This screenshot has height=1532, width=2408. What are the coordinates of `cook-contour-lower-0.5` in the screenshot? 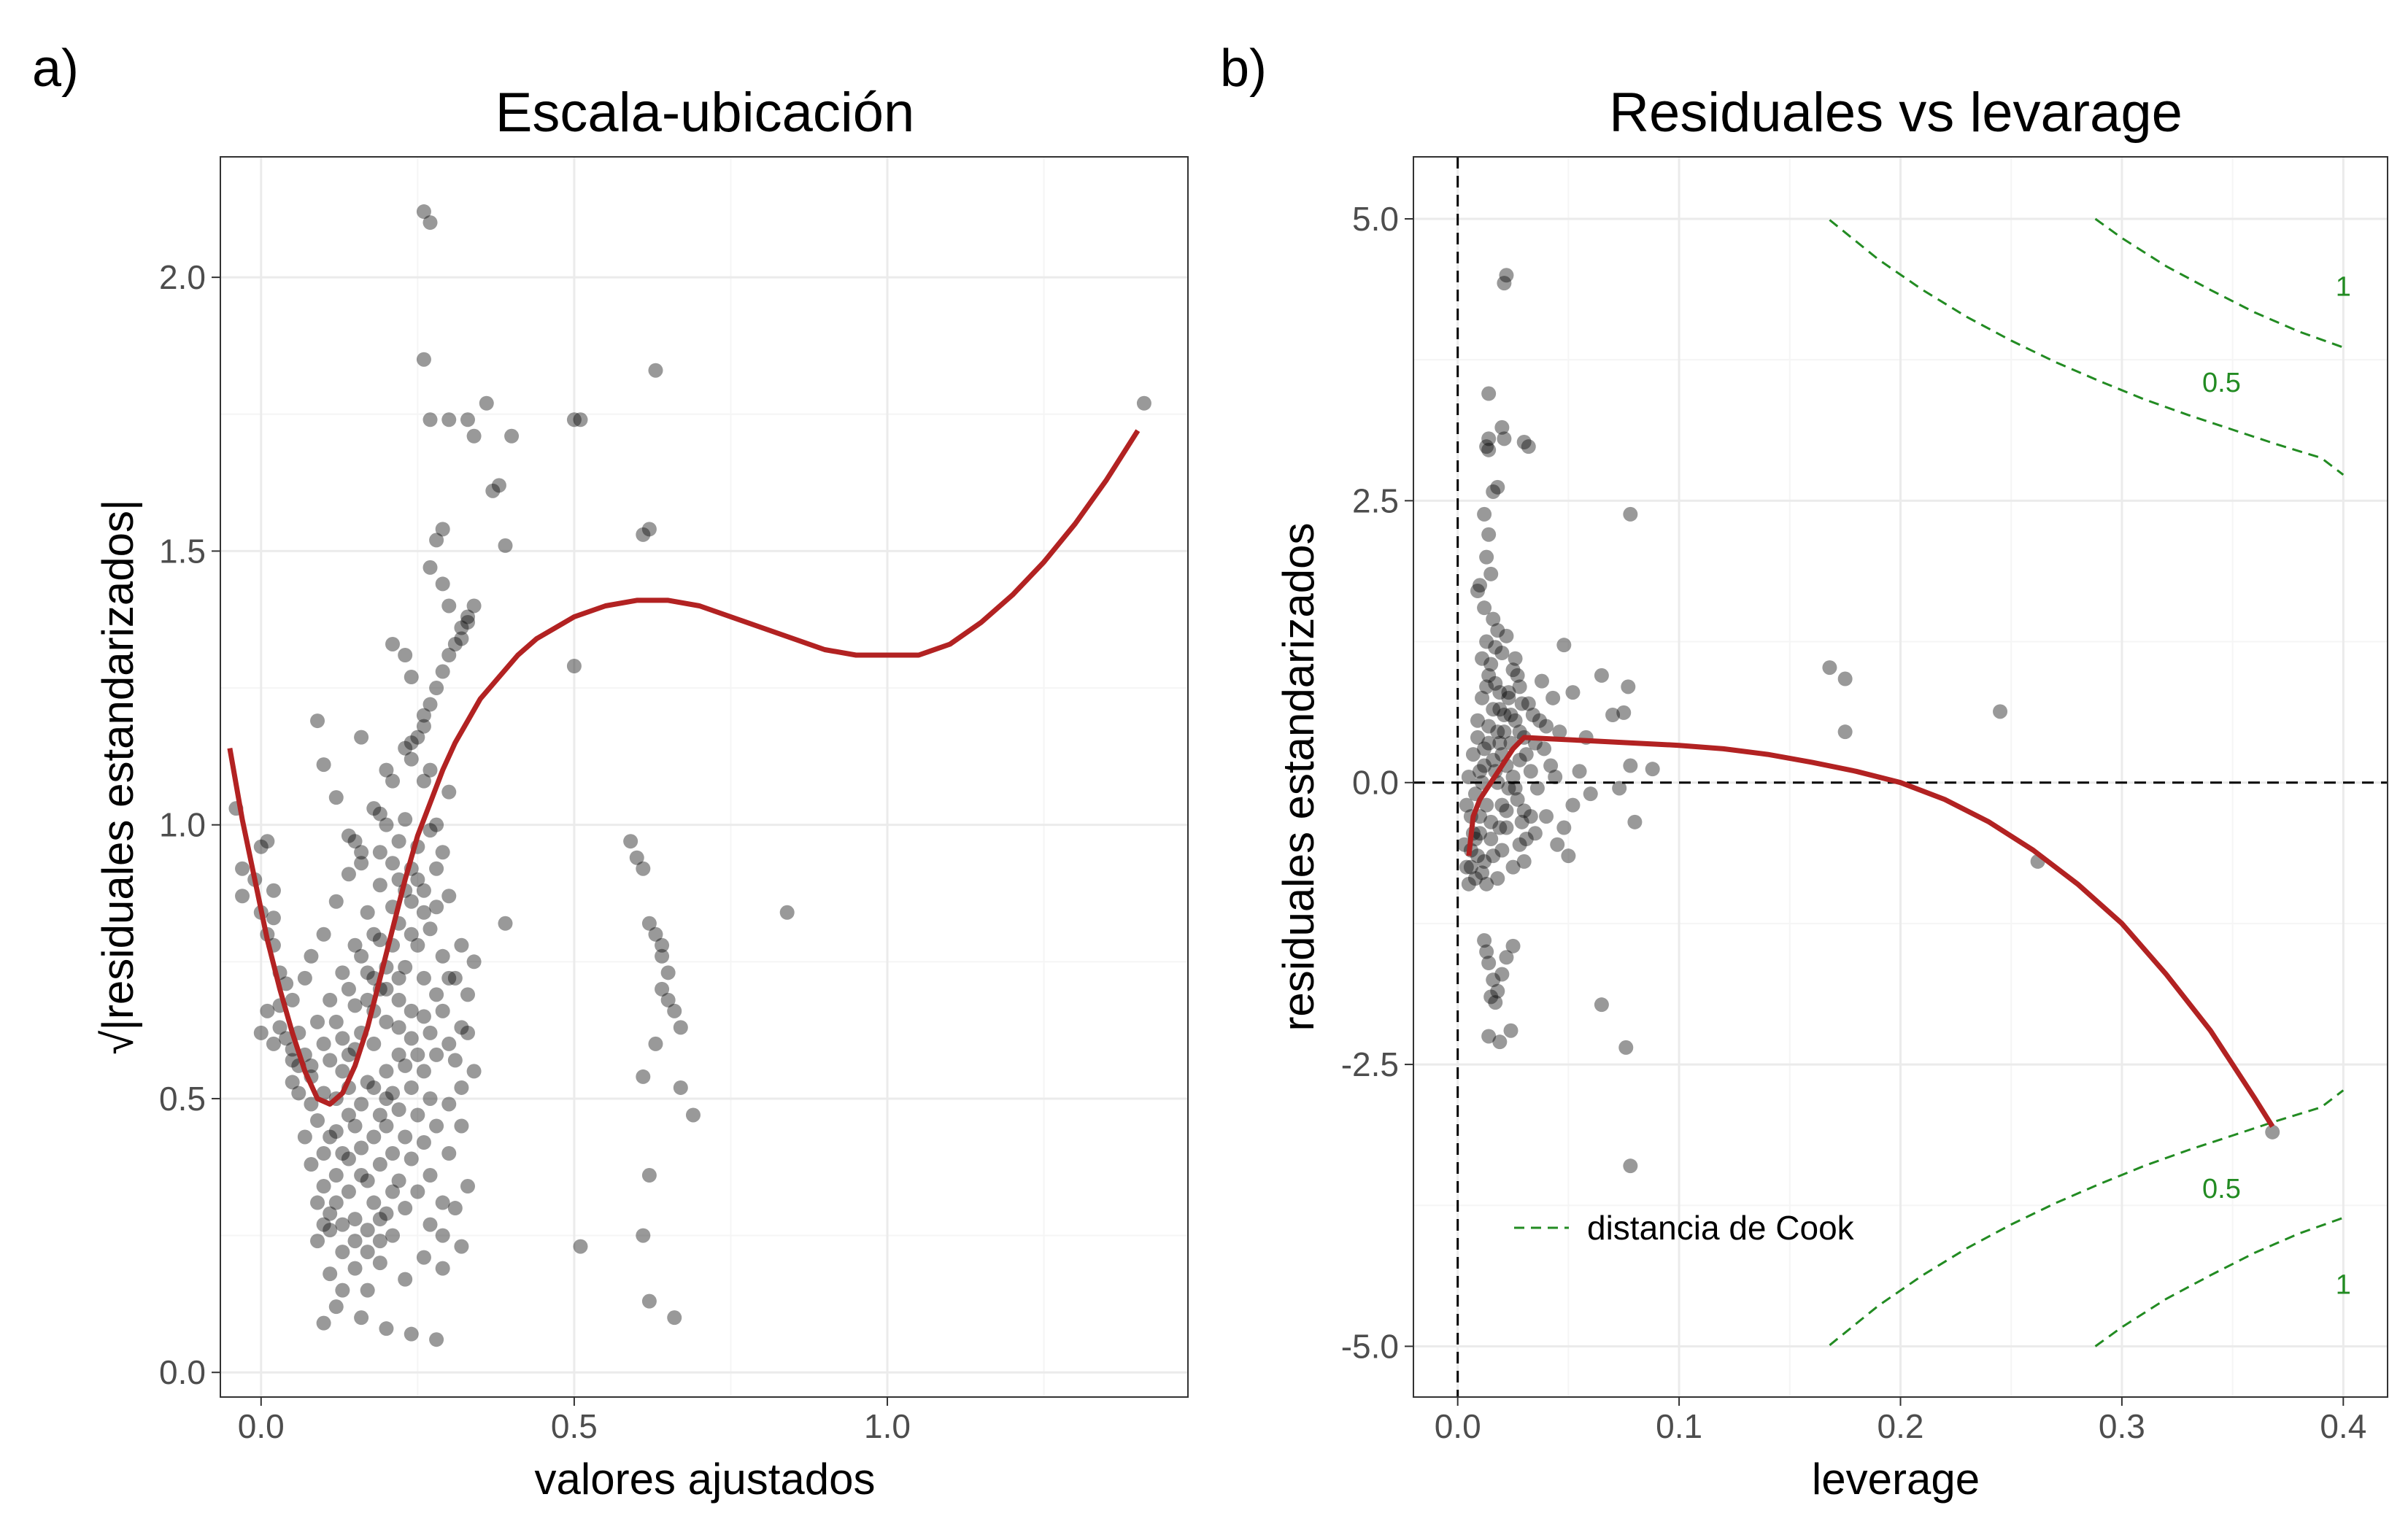 It's located at (2087, 1218).